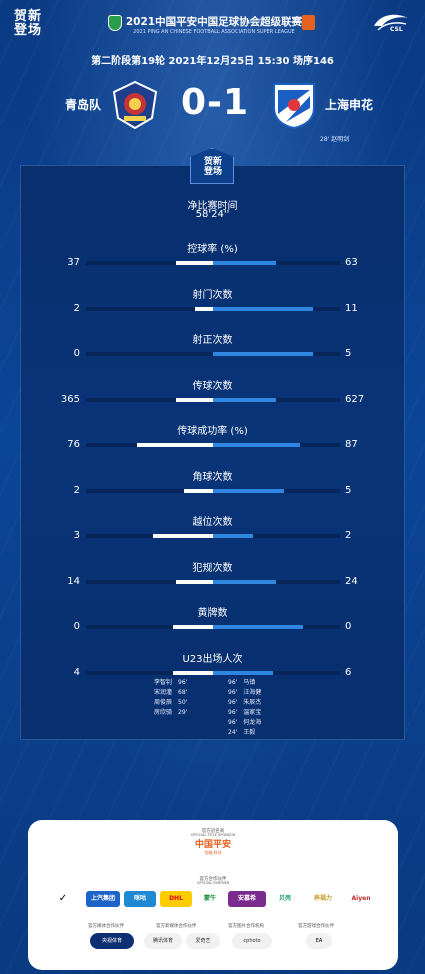  Describe the element at coordinates (73, 444) in the screenshot. I see `stat-home-value: 76` at that location.